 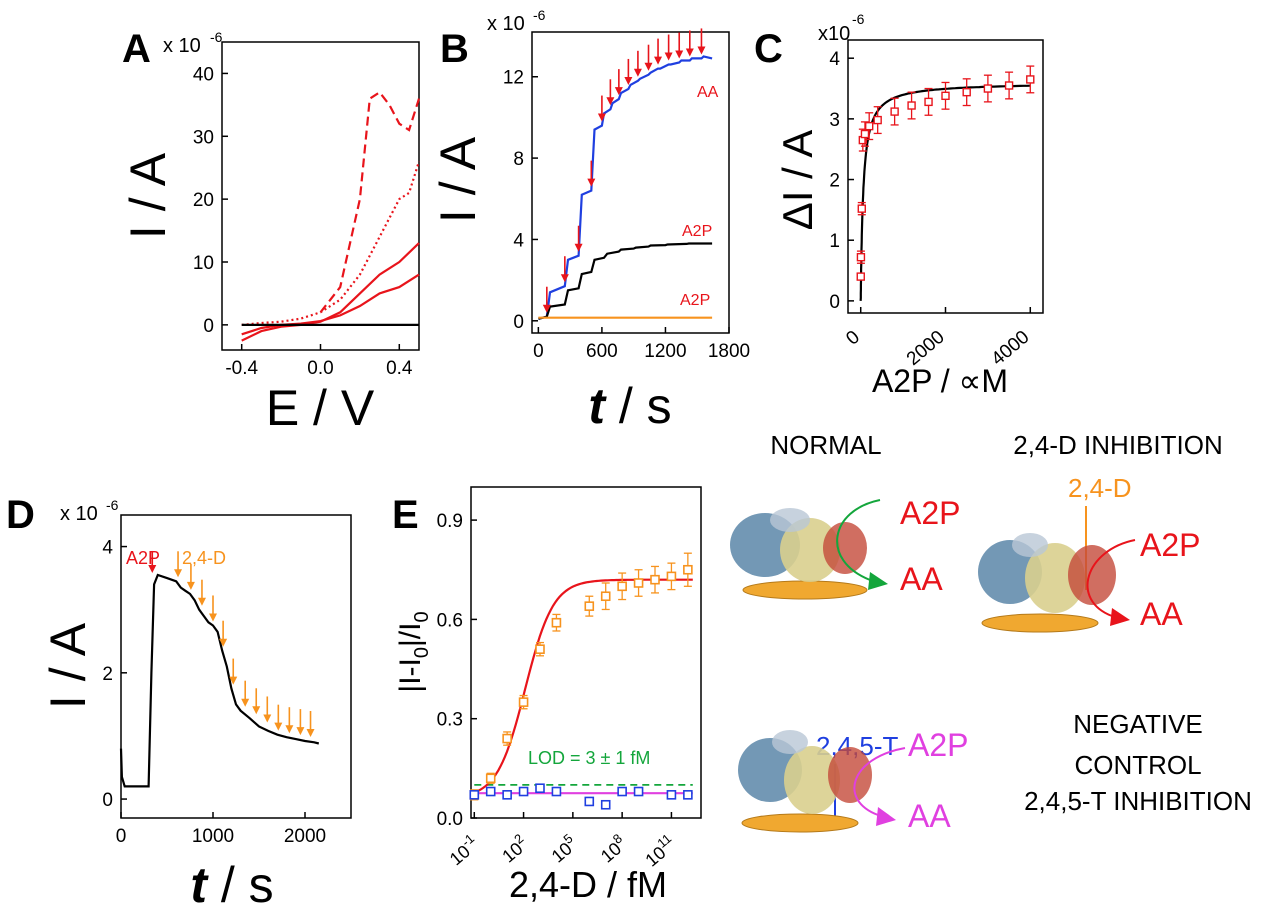 What do you see at coordinates (697, 231) in the screenshot?
I see `panel-b-annotation-a2p-1: A2P` at bounding box center [697, 231].